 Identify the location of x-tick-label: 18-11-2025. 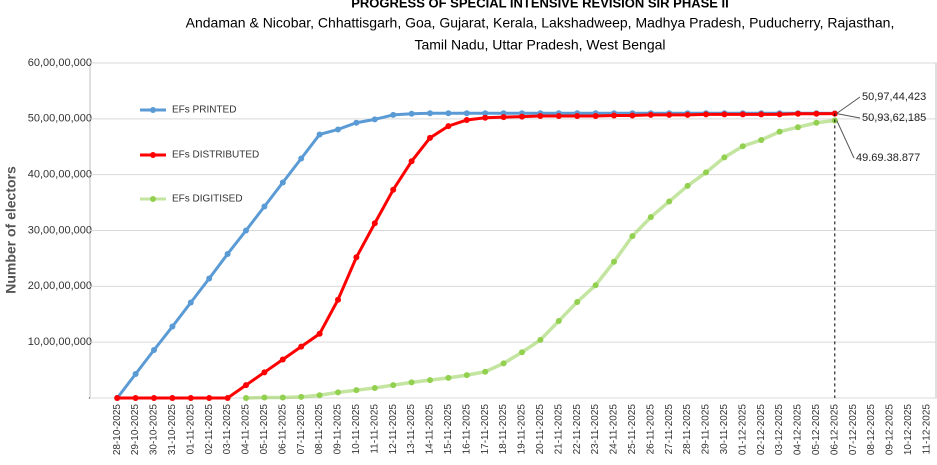
(503, 429).